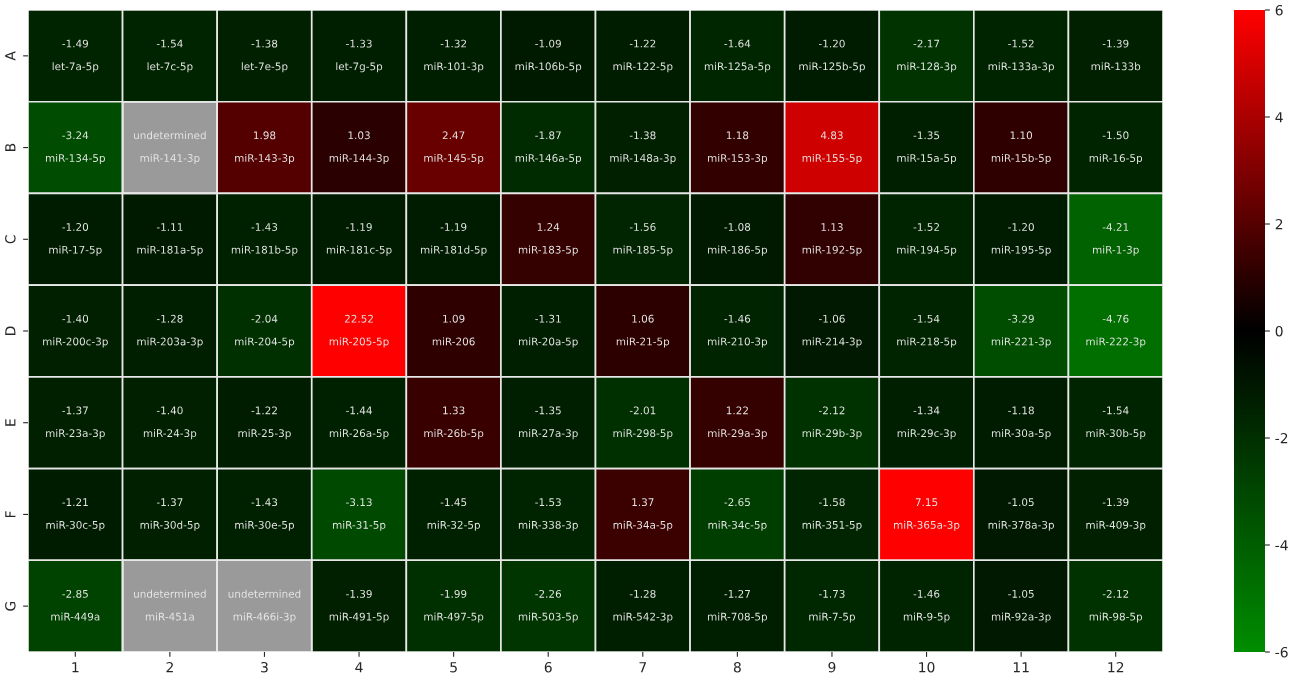 This screenshot has width=1309, height=680. I want to click on text: -1.22 miR-25-3p, so click(264, 423).